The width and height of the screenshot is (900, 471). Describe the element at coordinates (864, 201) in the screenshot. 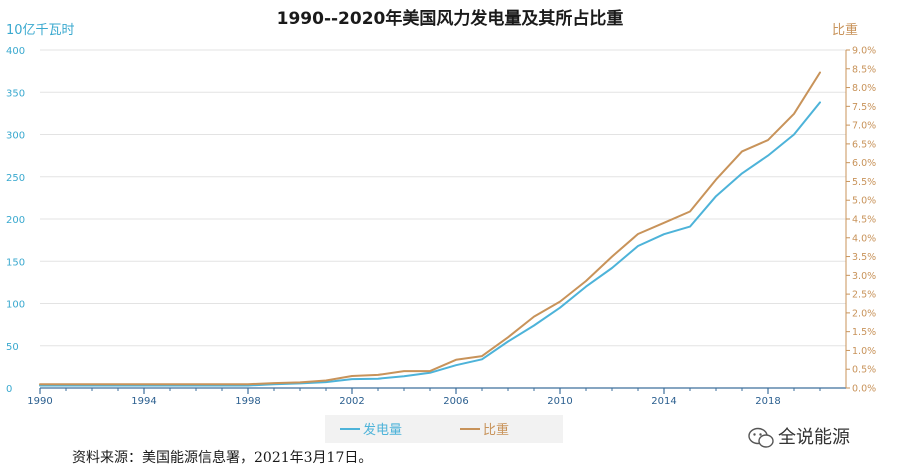

I see `y-tick-right: 5.0%` at that location.